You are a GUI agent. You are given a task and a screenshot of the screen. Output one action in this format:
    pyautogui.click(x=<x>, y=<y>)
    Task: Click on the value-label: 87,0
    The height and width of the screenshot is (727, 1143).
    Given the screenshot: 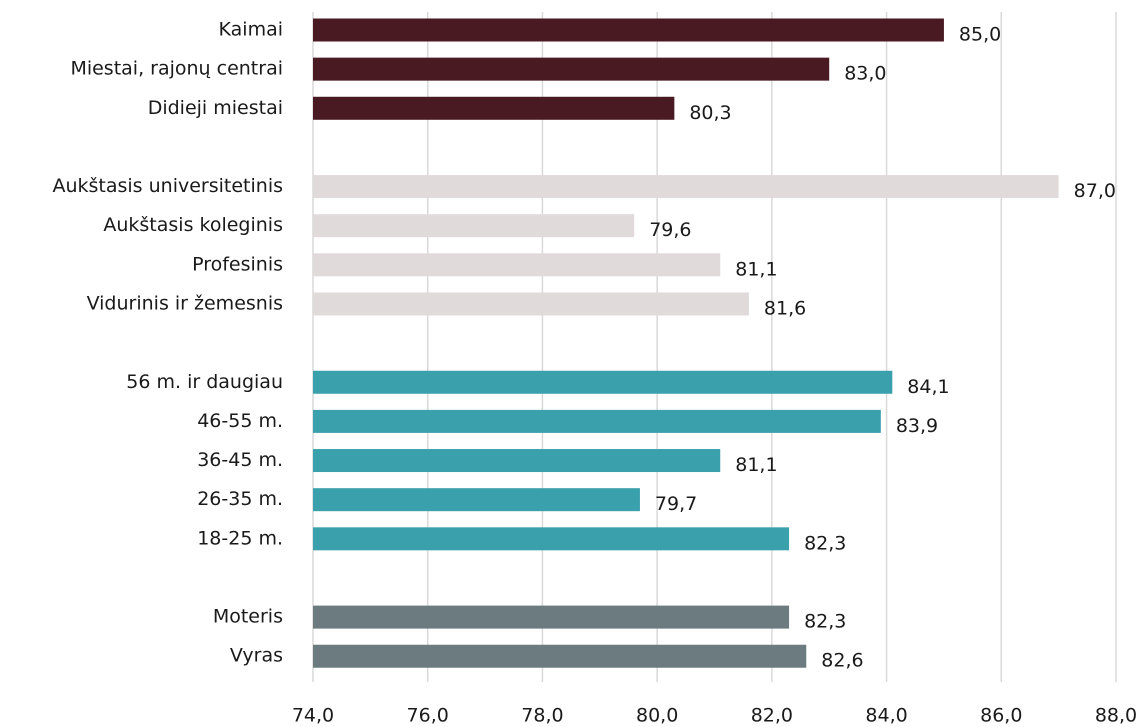 What is the action you would take?
    pyautogui.click(x=1095, y=191)
    